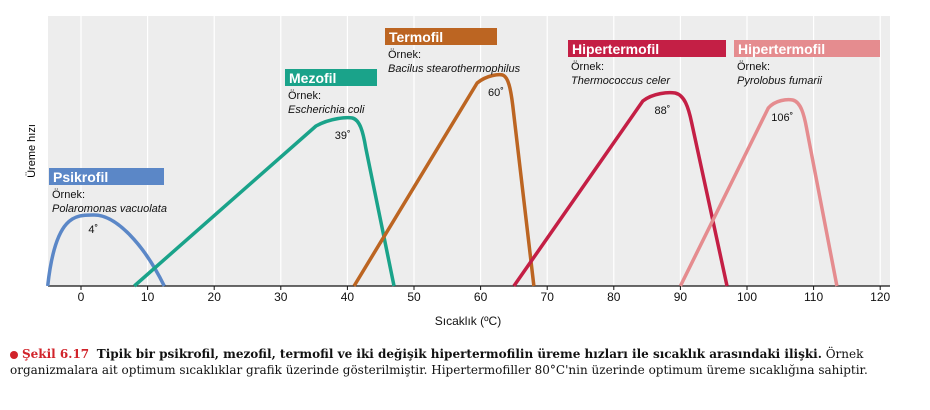  What do you see at coordinates (780, 81) in the screenshot?
I see `example-organism: Pyrolobus fumarii` at bounding box center [780, 81].